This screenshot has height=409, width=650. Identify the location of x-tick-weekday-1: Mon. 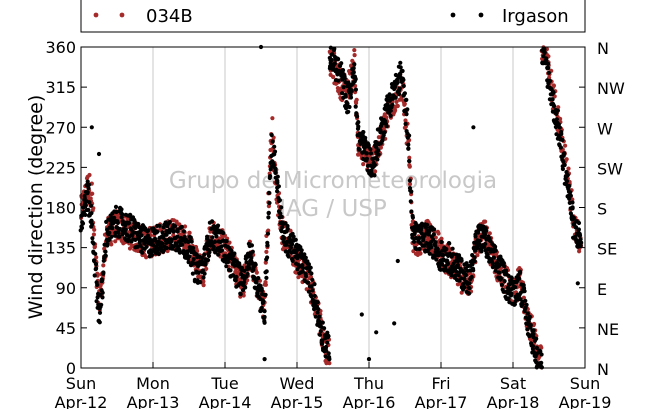
(153, 383).